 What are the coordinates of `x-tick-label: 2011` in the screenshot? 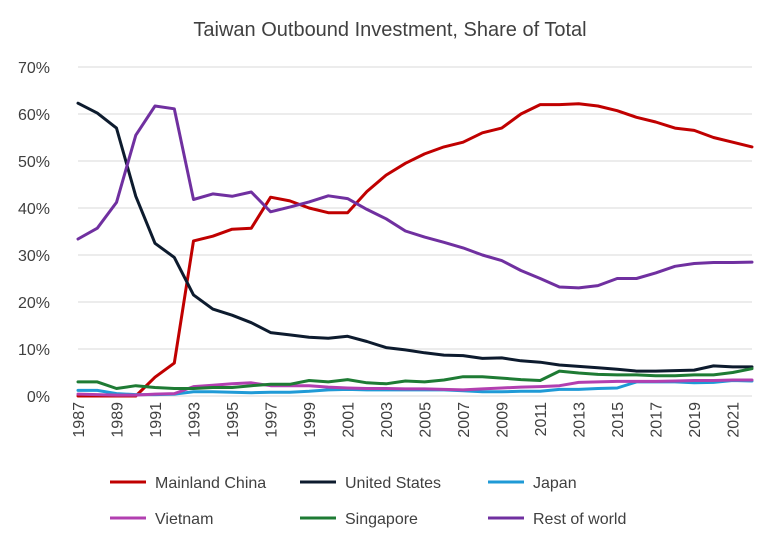 It's located at (541, 419).